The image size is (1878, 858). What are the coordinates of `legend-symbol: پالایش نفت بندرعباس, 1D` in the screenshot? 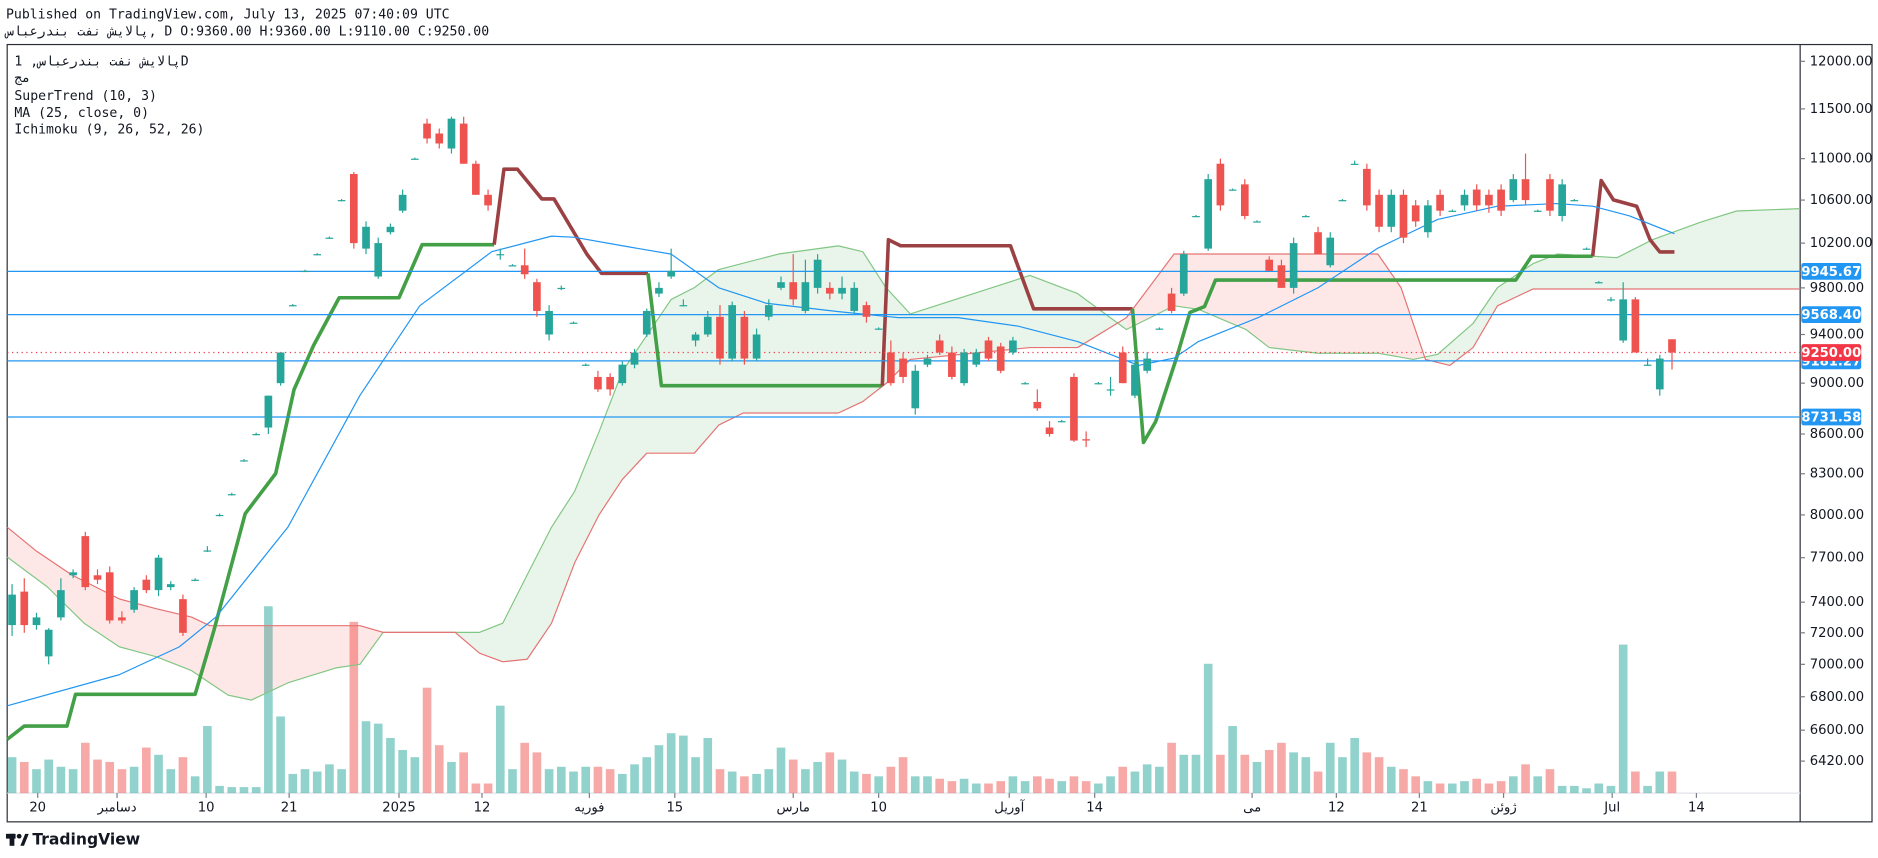 It's located at (101, 61).